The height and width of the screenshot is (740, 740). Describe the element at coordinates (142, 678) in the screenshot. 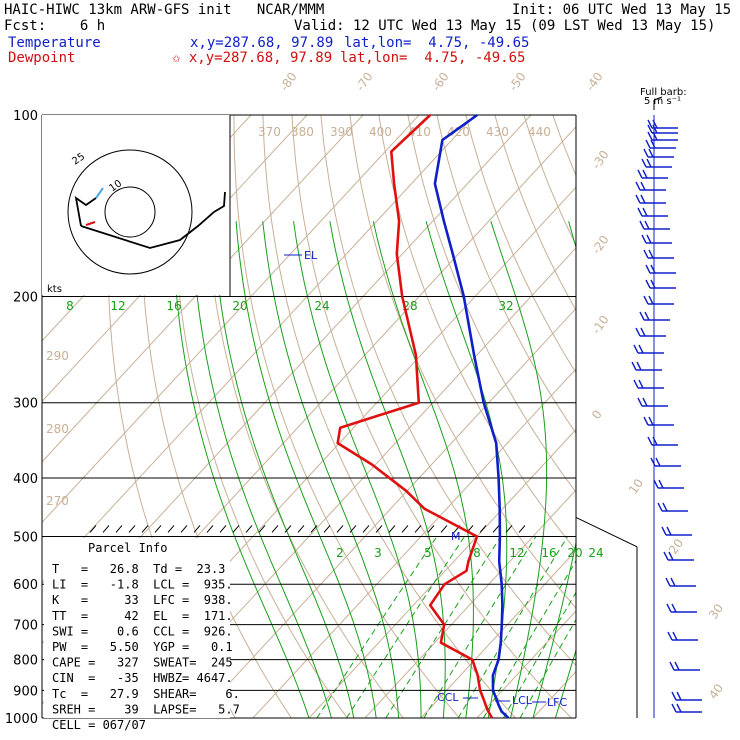

I see `parcel-info-row: CIN = -35 HWBZ= 4647.` at that location.